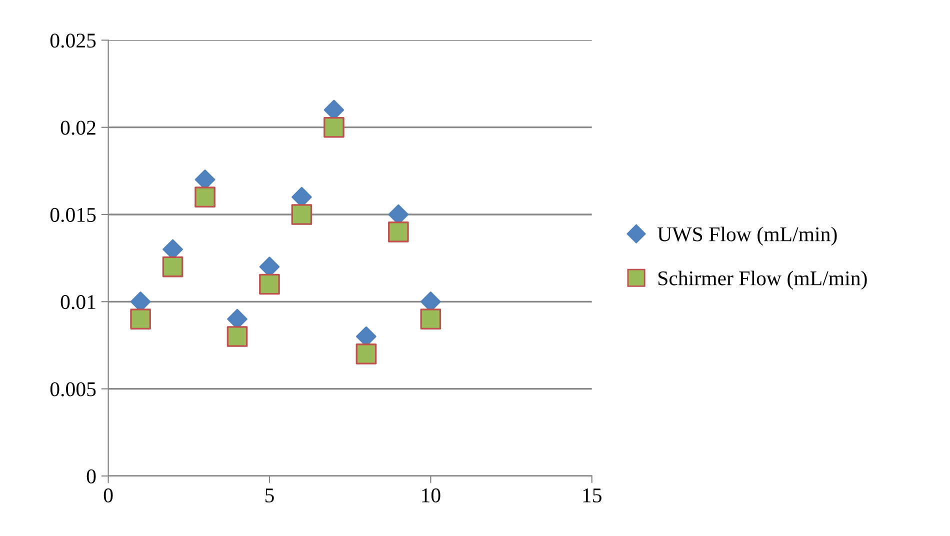  I want to click on y-tick-label: 0.025, so click(73, 41).